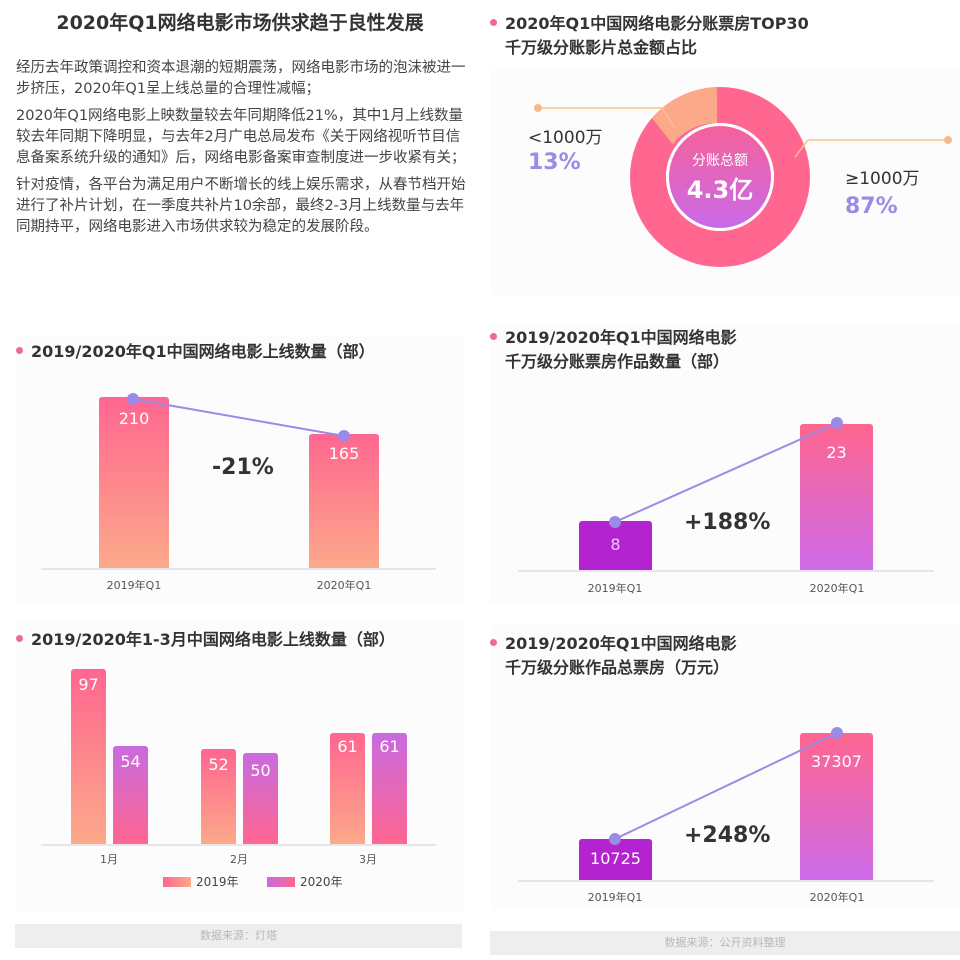 The image size is (960, 960). I want to click on box-office-chart-title: 2019/2020年Q1中国网络电影 千万级分账作品总票房（万元）, so click(613, 656).